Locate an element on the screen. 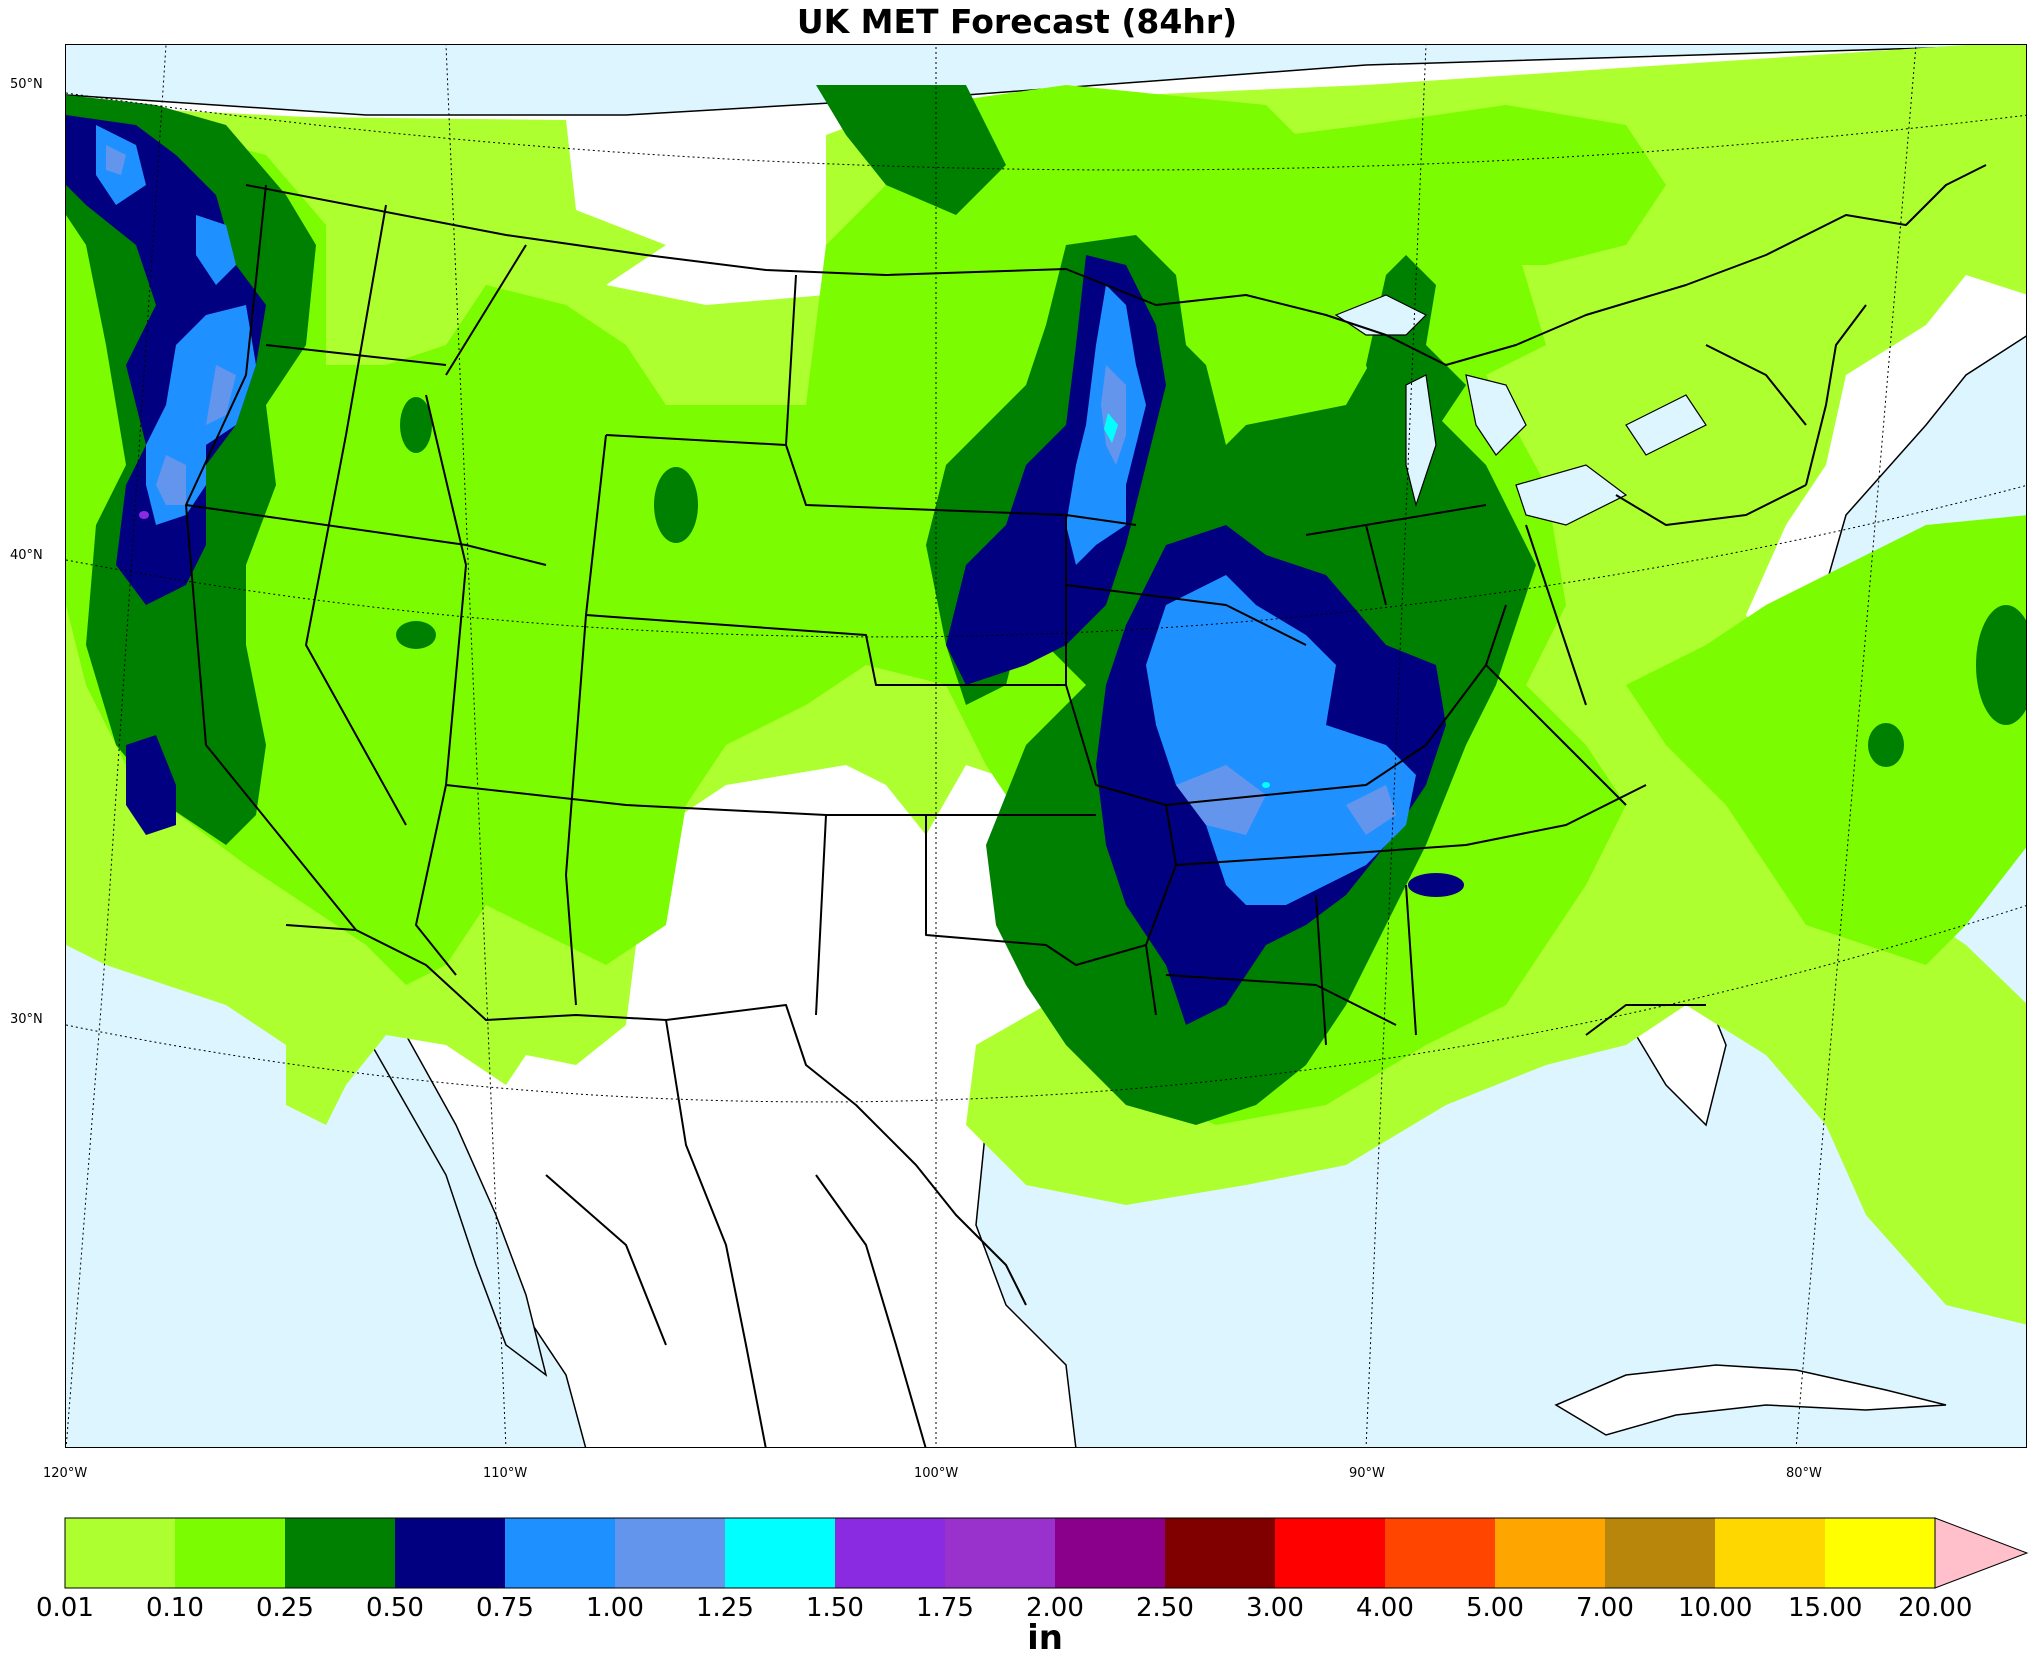  us-canada-border is located at coordinates (1116, 265).